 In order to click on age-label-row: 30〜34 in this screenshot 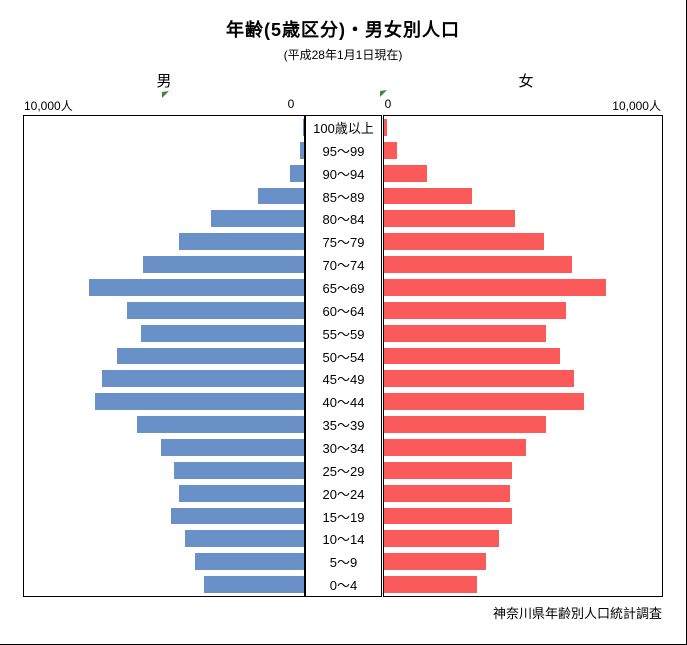, I will do `click(343, 447)`.